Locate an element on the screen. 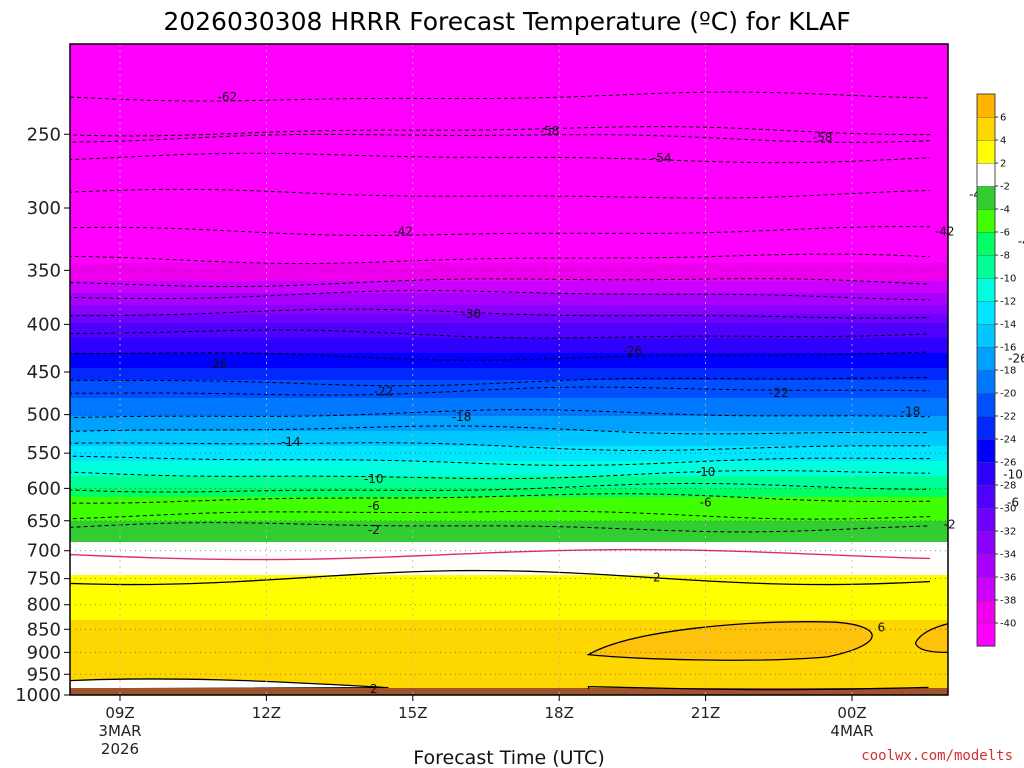 The height and width of the screenshot is (768, 1024). x-tick-date: 3MAR is located at coordinates (119, 731).